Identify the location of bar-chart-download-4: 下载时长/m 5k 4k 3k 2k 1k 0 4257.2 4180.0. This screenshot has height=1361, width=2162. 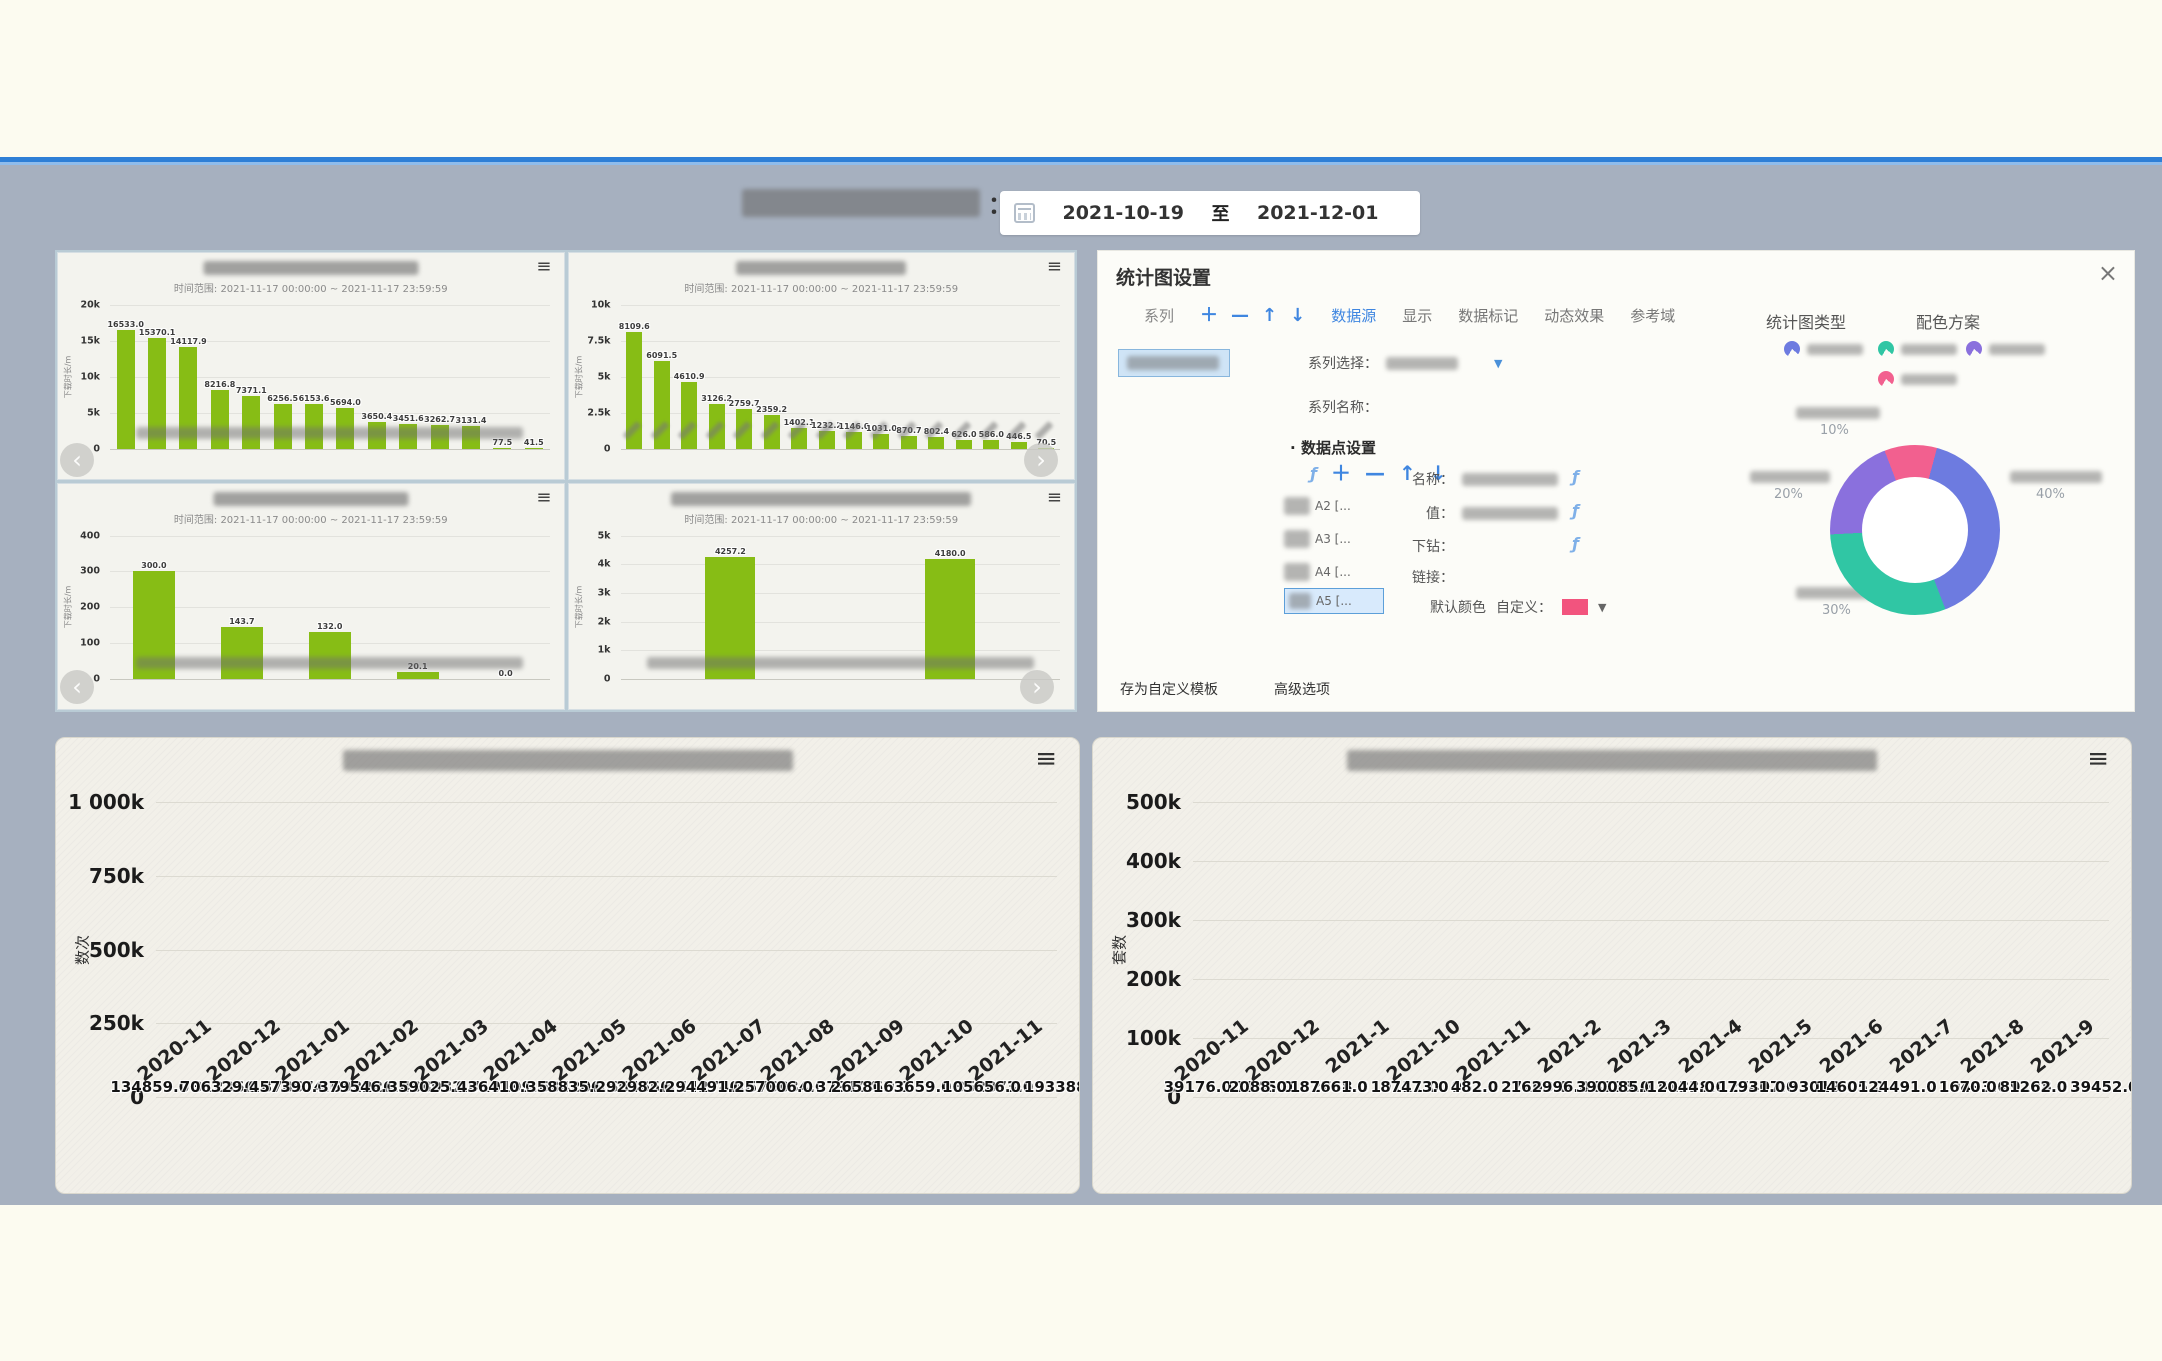
(822, 607).